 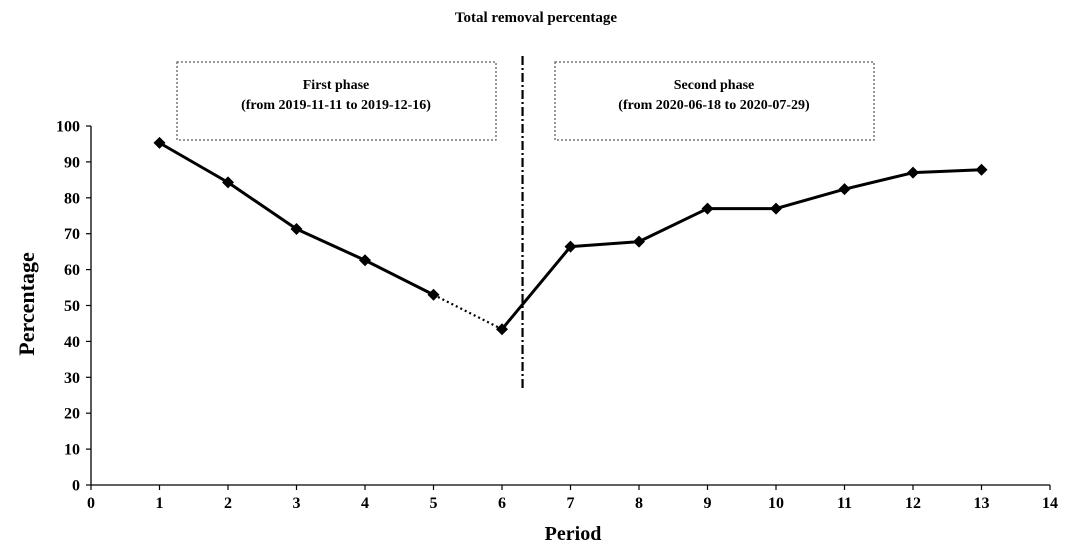 What do you see at coordinates (72, 198) in the screenshot?
I see `y-tick-label: 80` at bounding box center [72, 198].